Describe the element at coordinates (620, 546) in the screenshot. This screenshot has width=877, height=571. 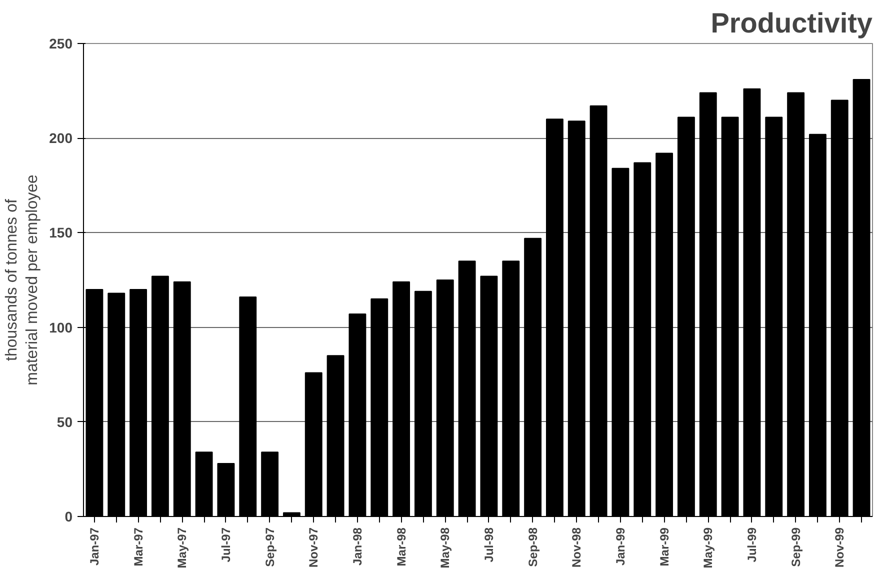
I see `x-tick-label: Jan-99` at that location.